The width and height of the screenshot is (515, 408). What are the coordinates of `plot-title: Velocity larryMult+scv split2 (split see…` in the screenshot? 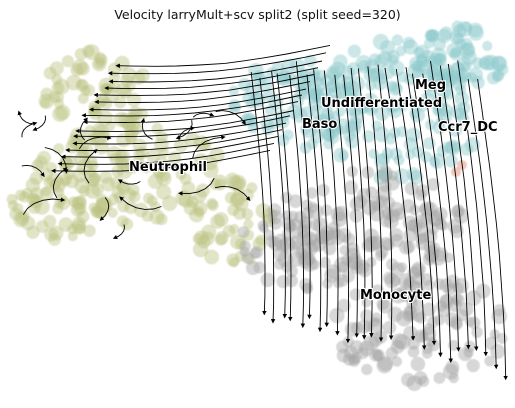 It's located at (257, 14).